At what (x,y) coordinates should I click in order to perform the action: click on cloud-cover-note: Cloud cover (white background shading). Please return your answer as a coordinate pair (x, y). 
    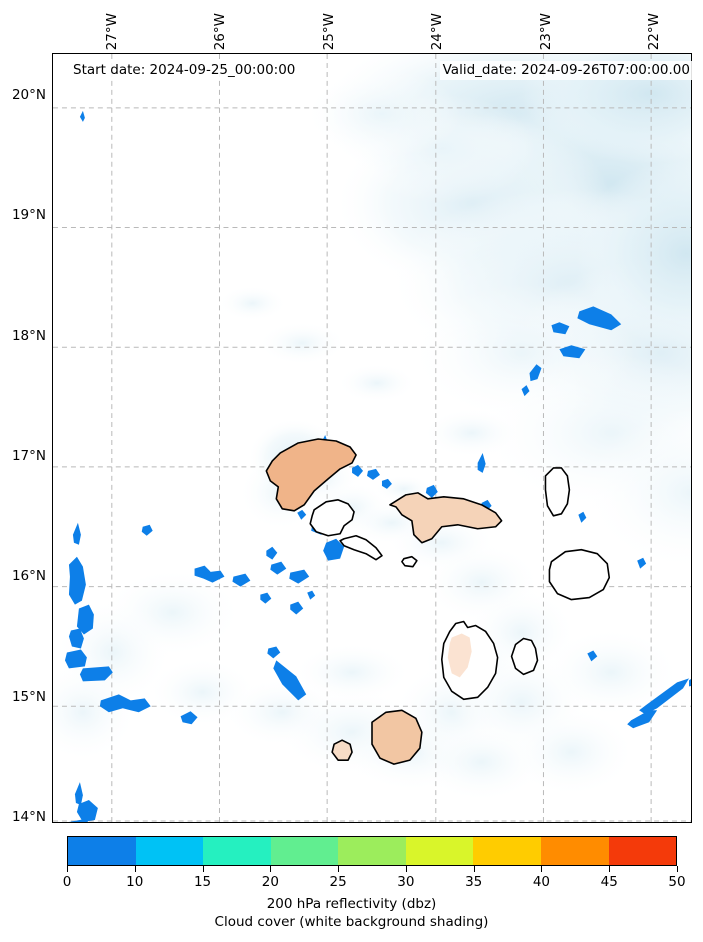
    Looking at the image, I should click on (351, 922).